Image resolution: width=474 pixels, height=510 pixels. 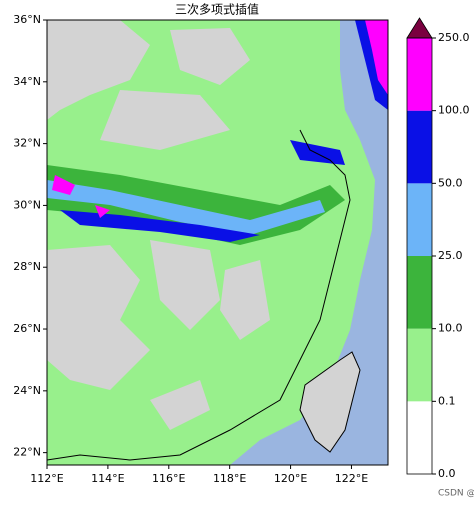 I want to click on x-tick-label: 118°E, so click(x=229, y=478).